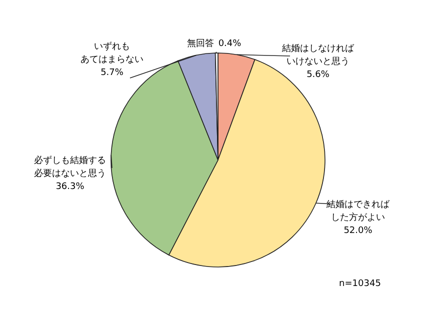  Describe the element at coordinates (230, 44) in the screenshot. I see `data-label: 0.4%` at that location.